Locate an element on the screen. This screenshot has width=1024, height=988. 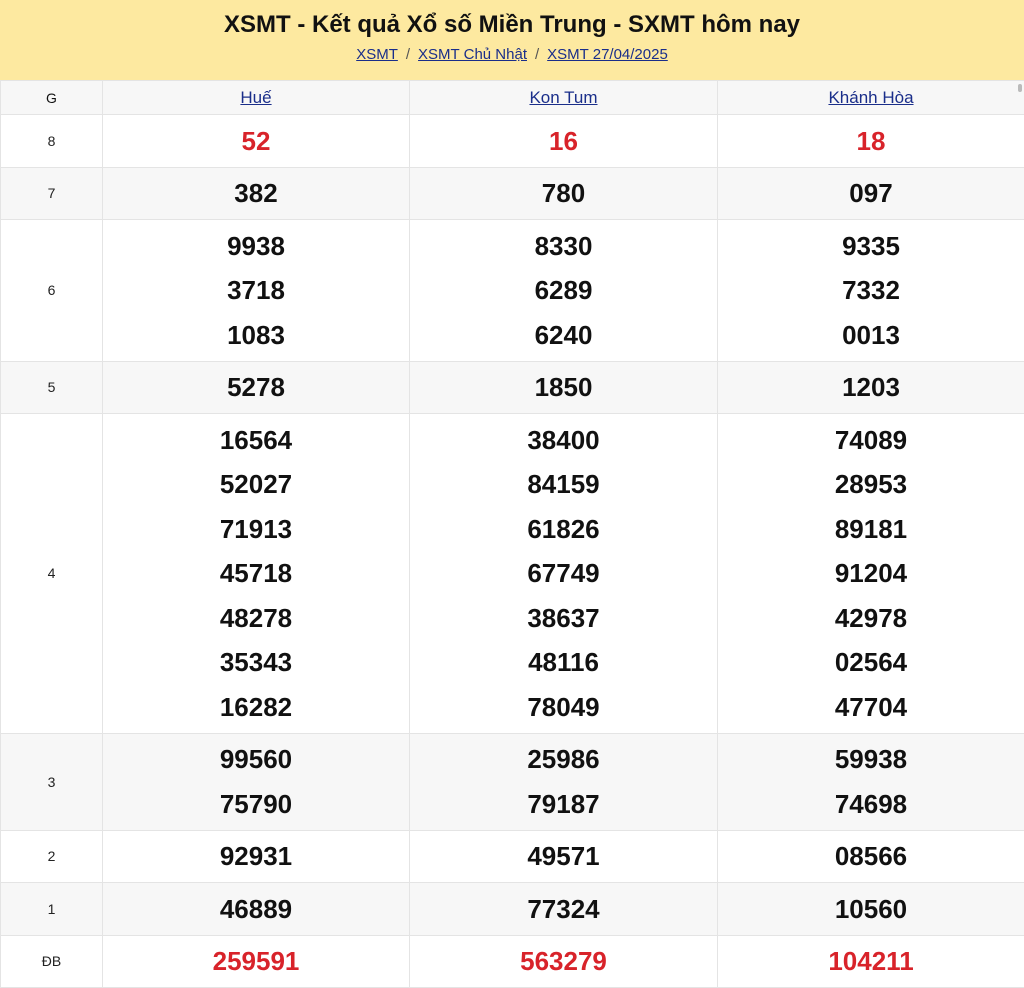
breadcrumb: XSMT / XSMT Chủ Nhật / XSMT 27/04/2025 is located at coordinates (512, 54).